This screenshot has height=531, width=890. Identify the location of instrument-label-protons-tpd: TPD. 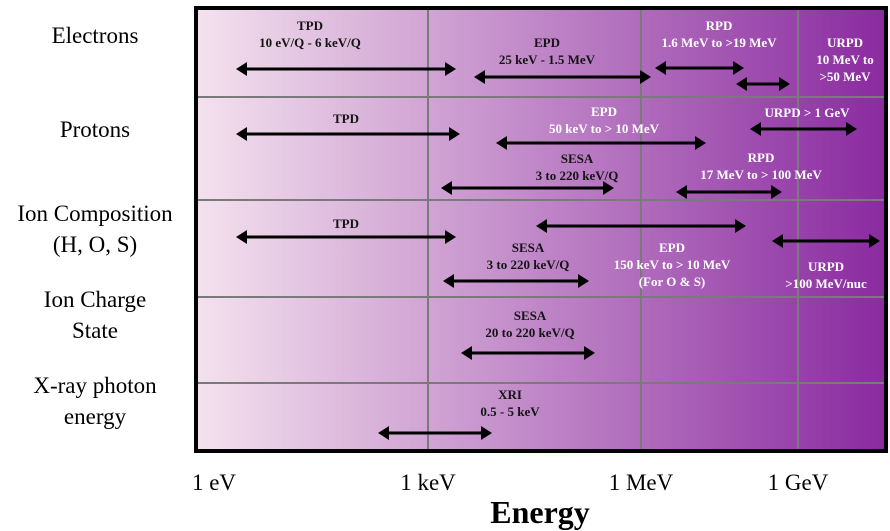
(346, 118).